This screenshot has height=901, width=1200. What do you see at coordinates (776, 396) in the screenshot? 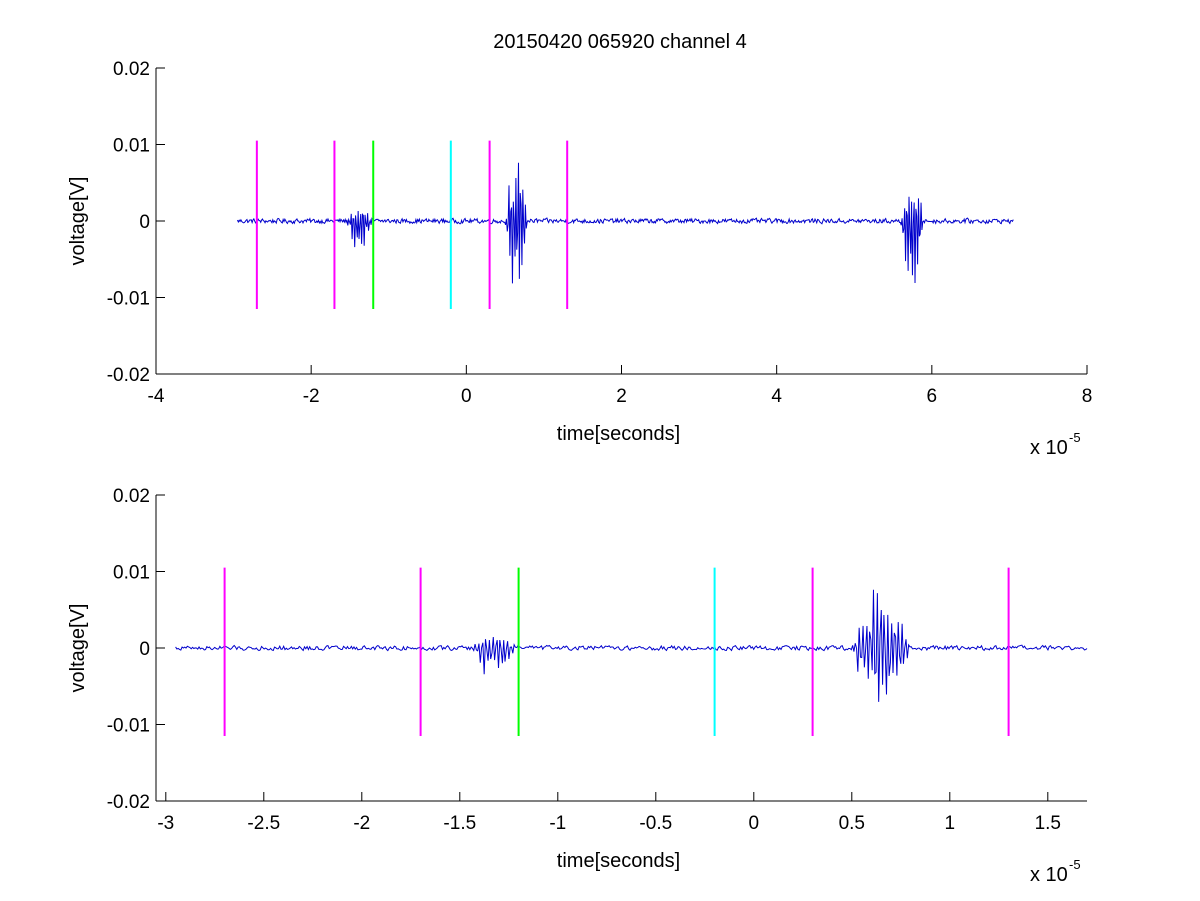
I see `x-tick-label: 4` at bounding box center [776, 396].